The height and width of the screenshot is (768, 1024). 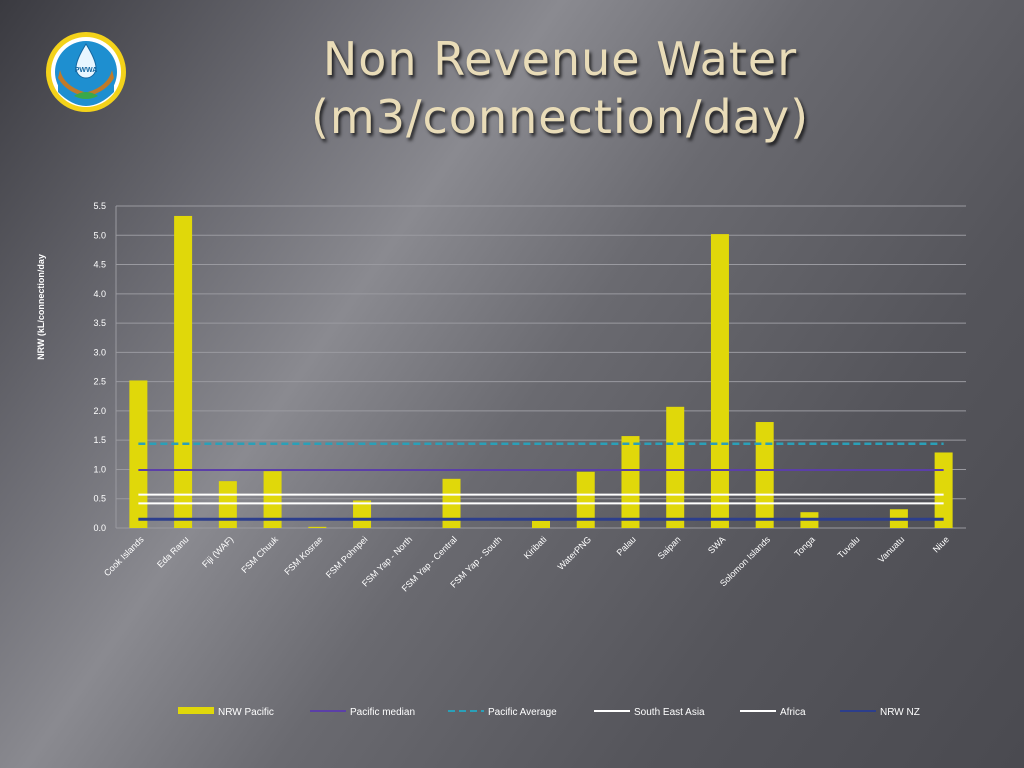 I want to click on legend-label: Pacific Average, so click(x=522, y=712).